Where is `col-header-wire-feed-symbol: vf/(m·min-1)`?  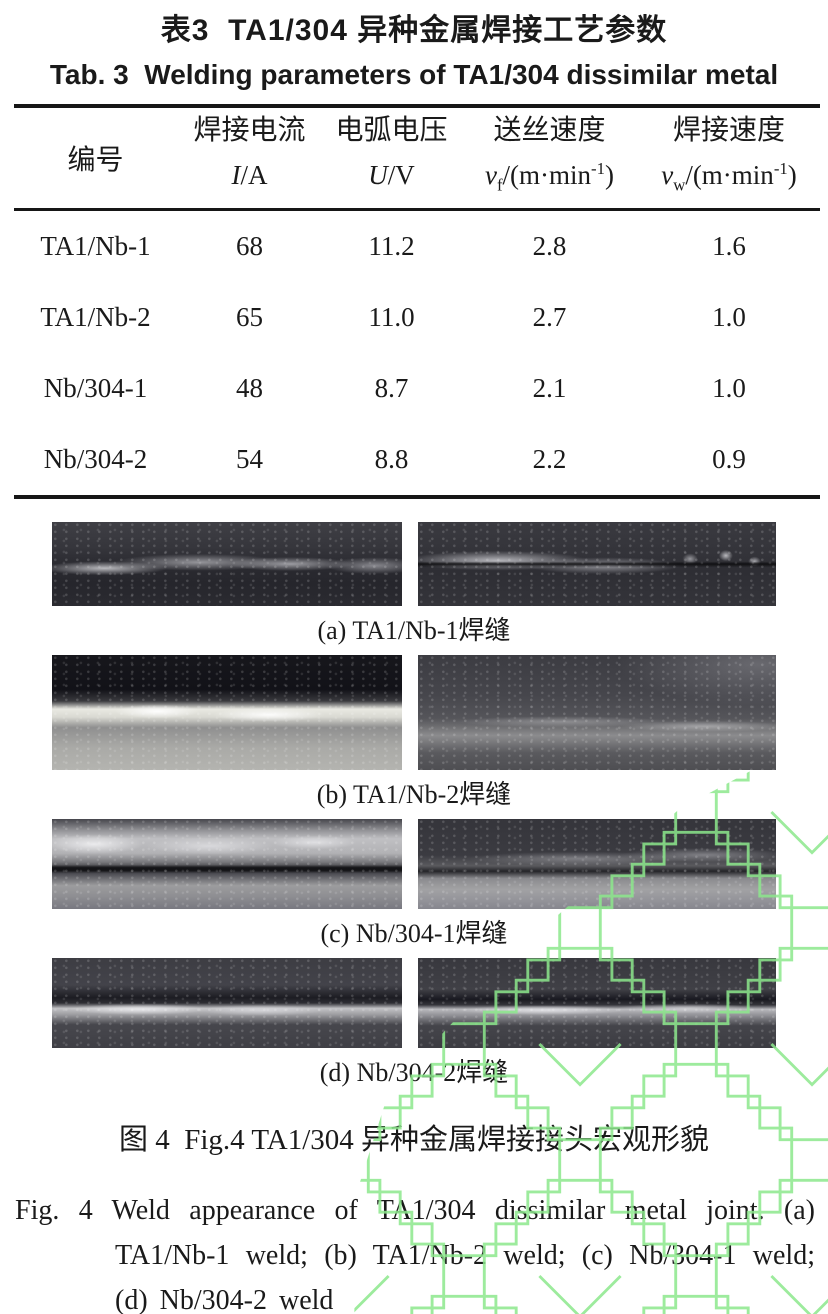
col-header-wire-feed-symbol: vf/(m·min-1) is located at coordinates (549, 177).